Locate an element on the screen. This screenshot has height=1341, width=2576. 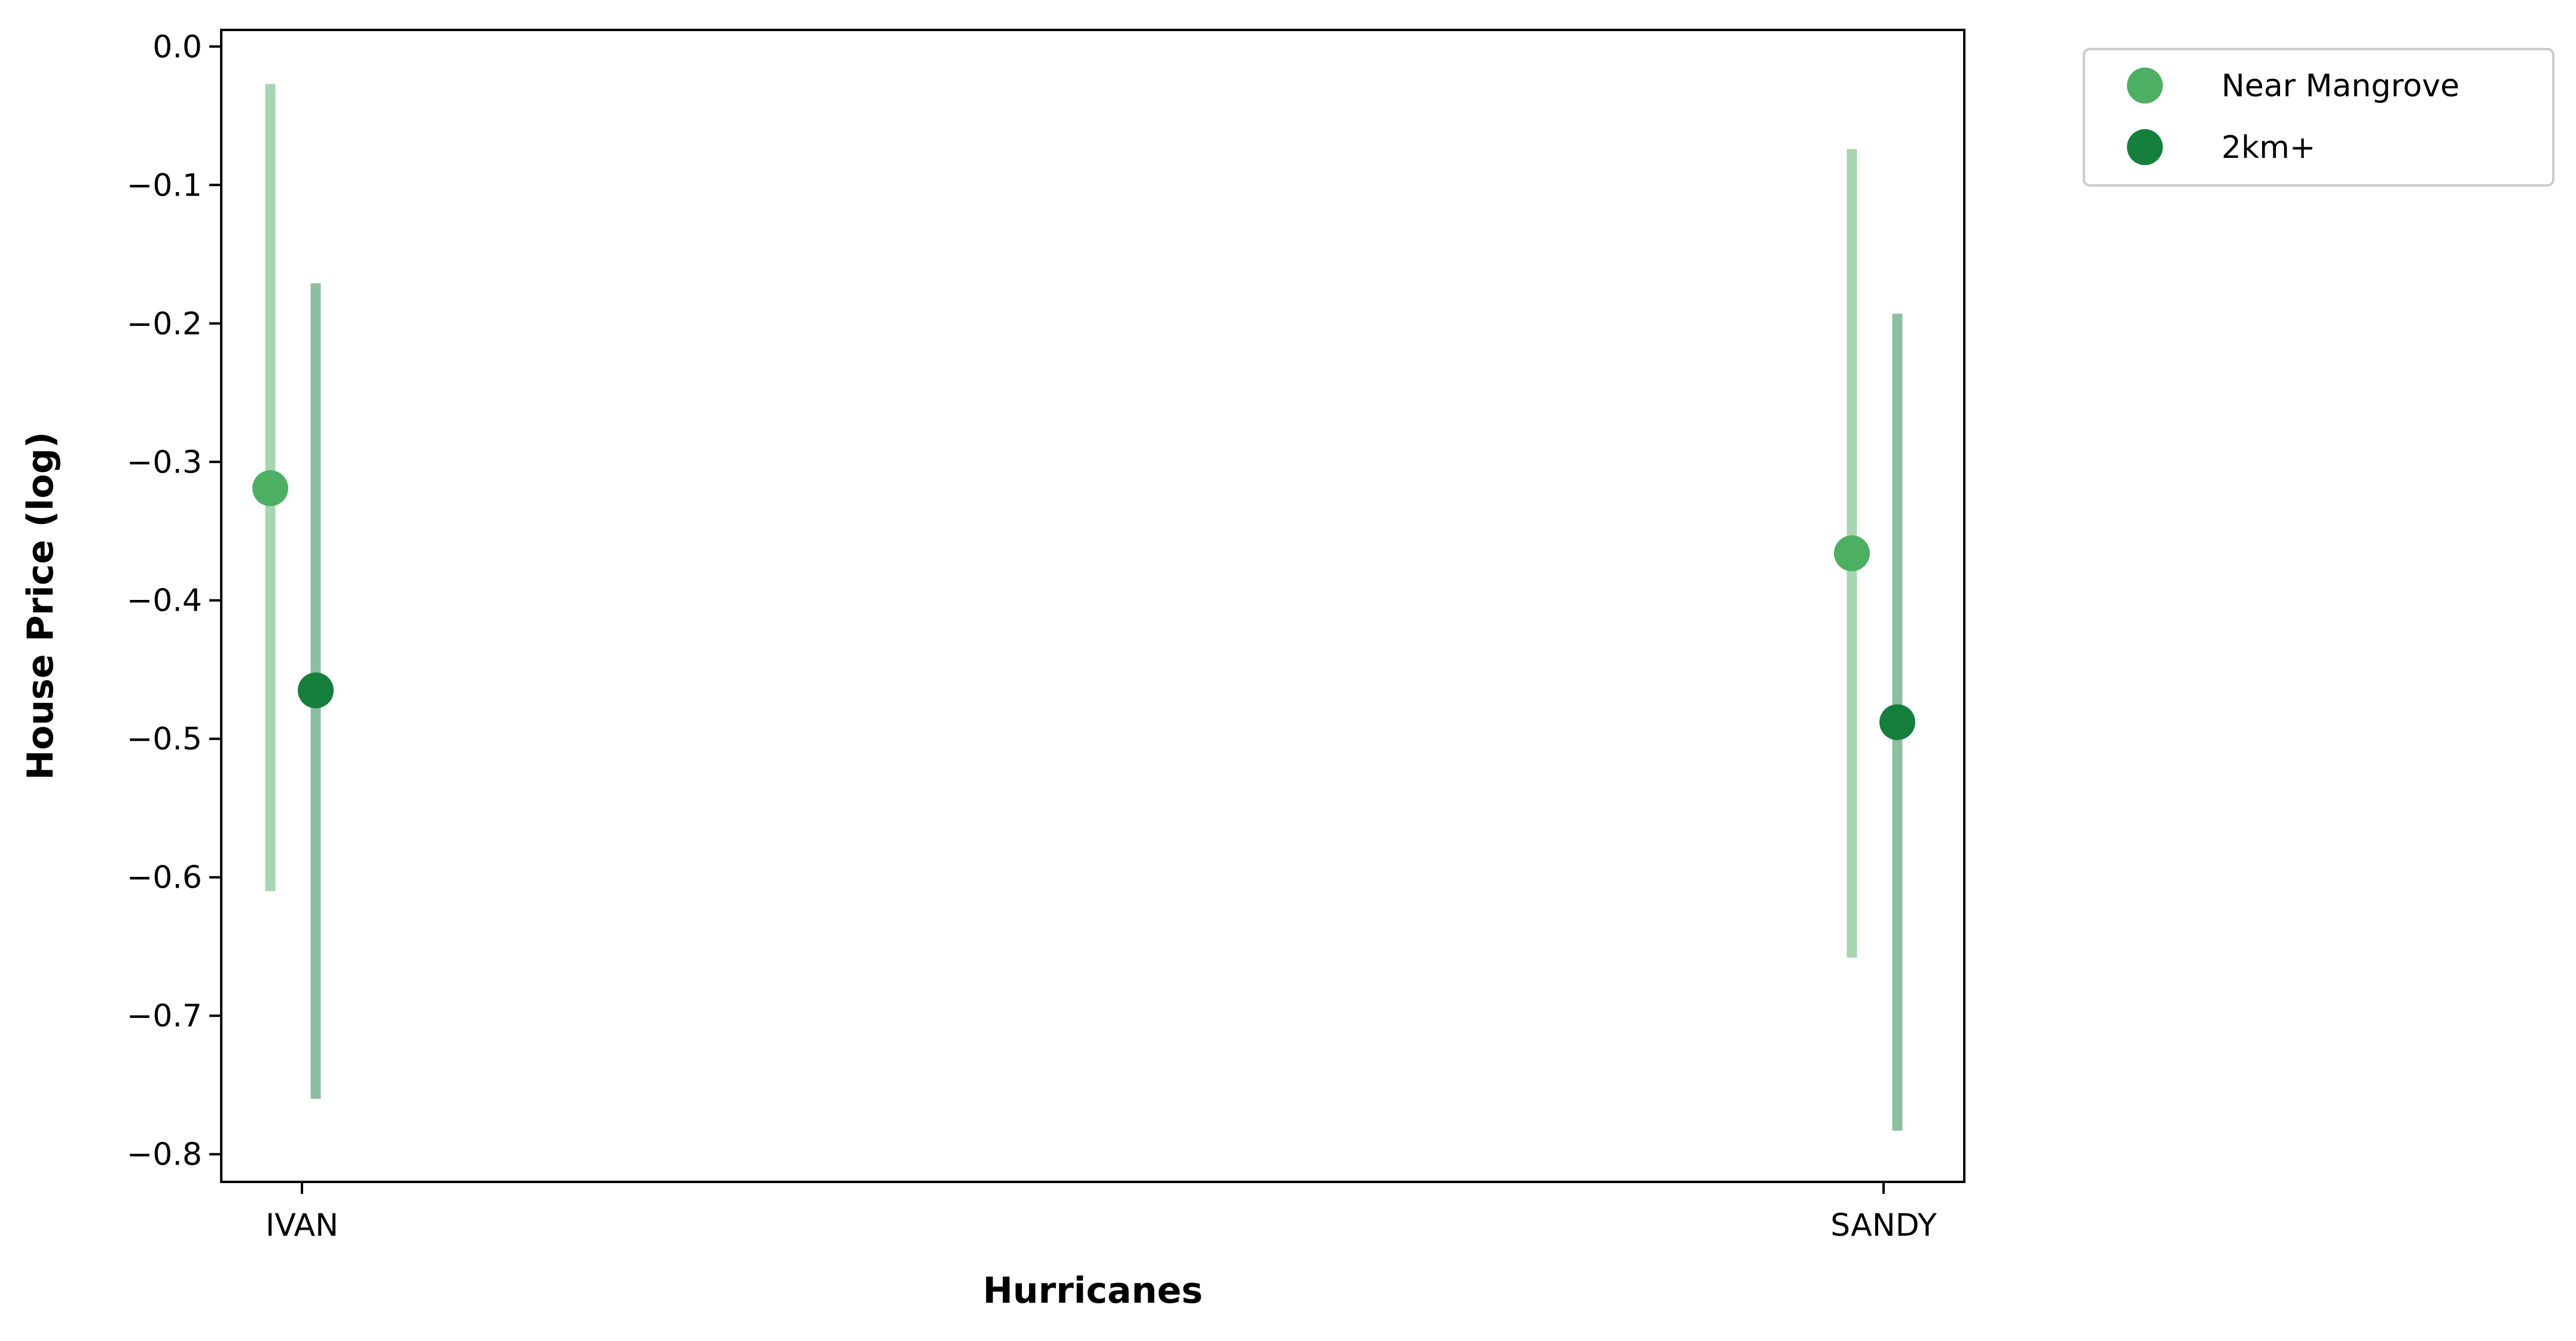
x-axis: IVAN SANDY is located at coordinates (1101, 1213).